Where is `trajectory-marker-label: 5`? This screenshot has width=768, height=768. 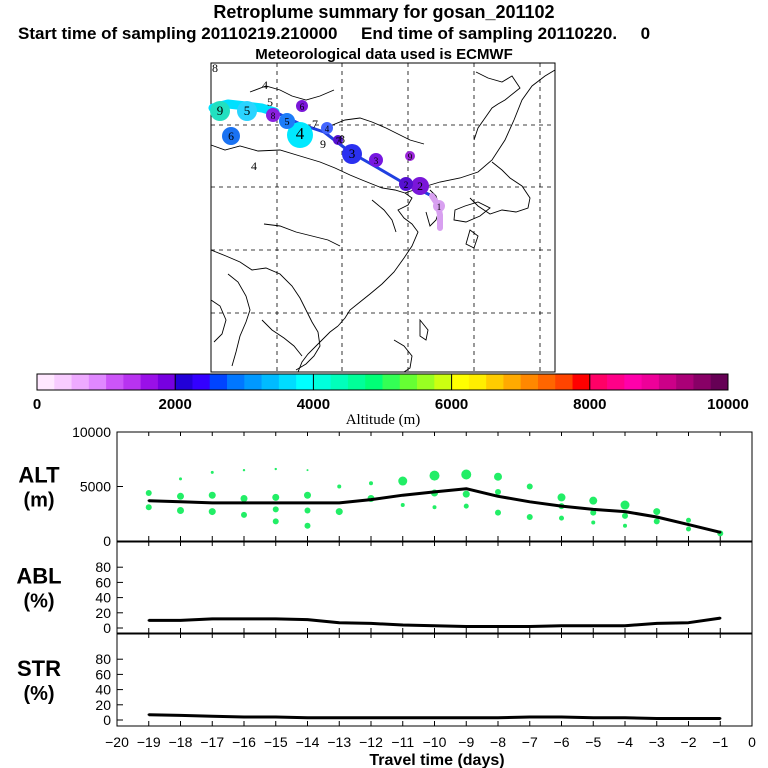
trajectory-marker-label: 5 is located at coordinates (247, 110).